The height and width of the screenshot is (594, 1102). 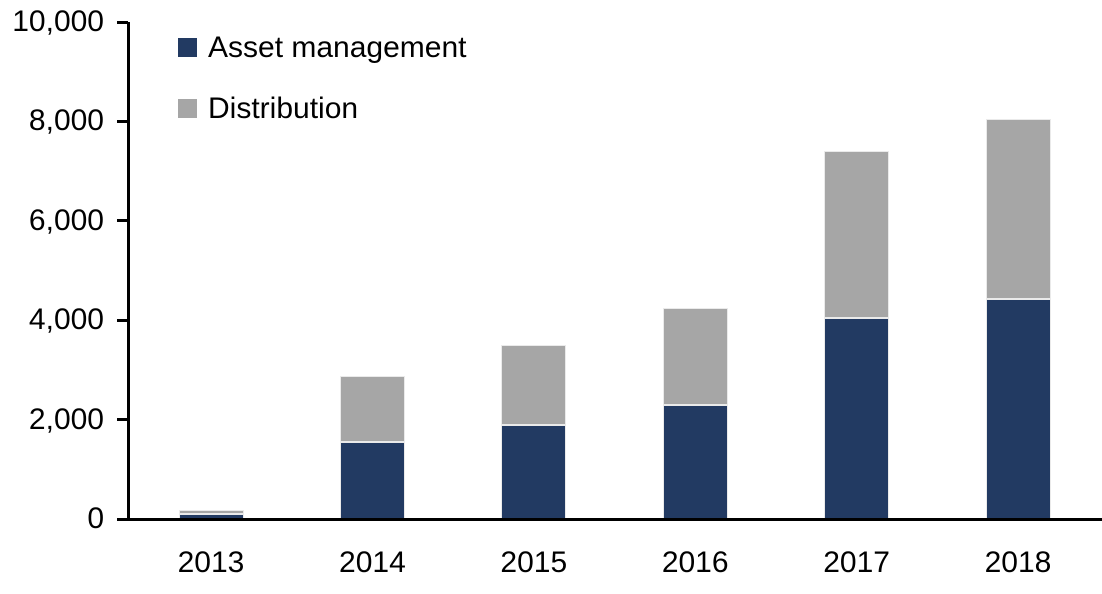 I want to click on y-tick-label-0: 0, so click(x=95, y=518).